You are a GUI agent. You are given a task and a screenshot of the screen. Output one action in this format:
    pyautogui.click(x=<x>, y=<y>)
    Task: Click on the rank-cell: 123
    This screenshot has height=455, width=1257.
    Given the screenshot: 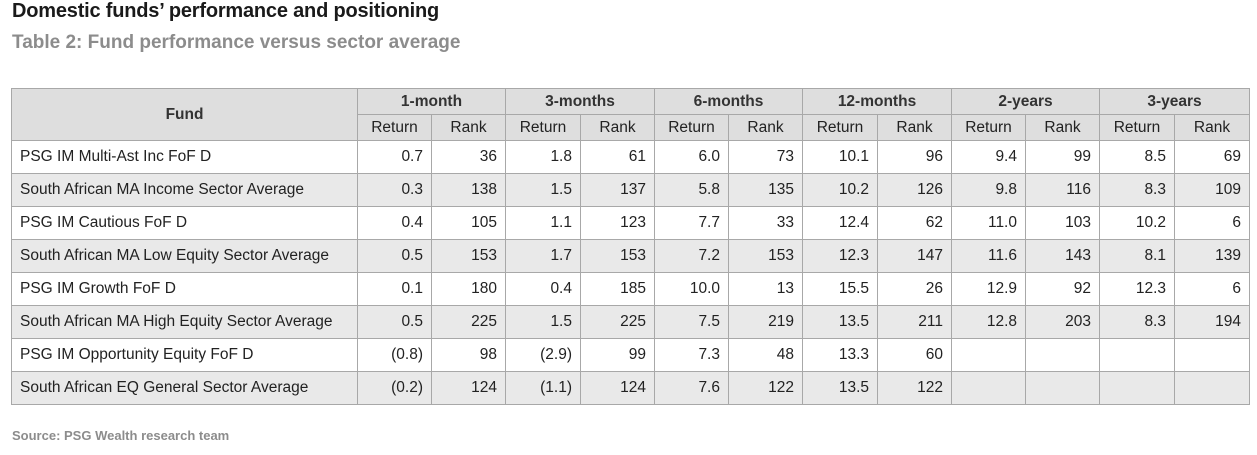 What is the action you would take?
    pyautogui.click(x=617, y=223)
    